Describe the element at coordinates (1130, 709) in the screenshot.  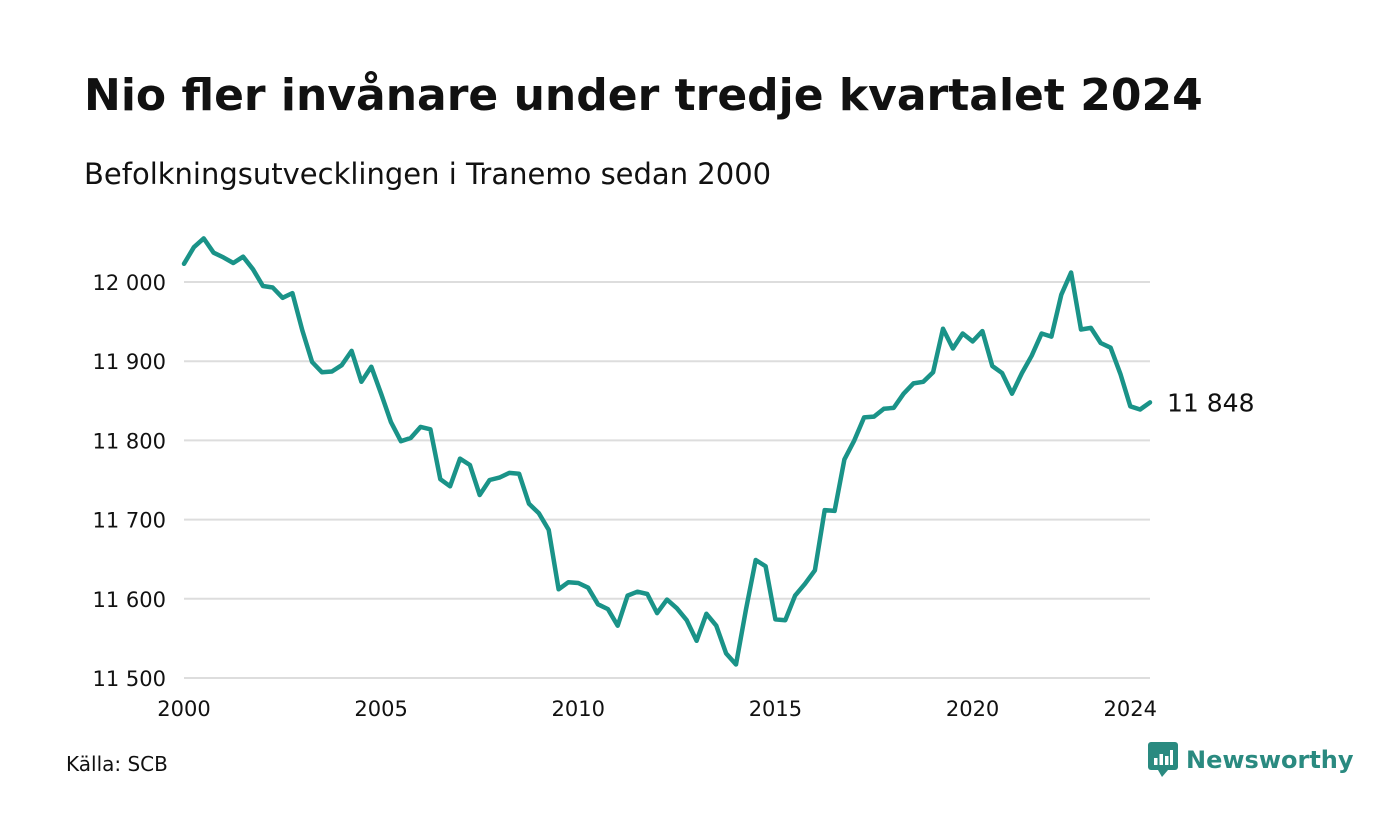
I see `x-tick-label: 2024` at that location.